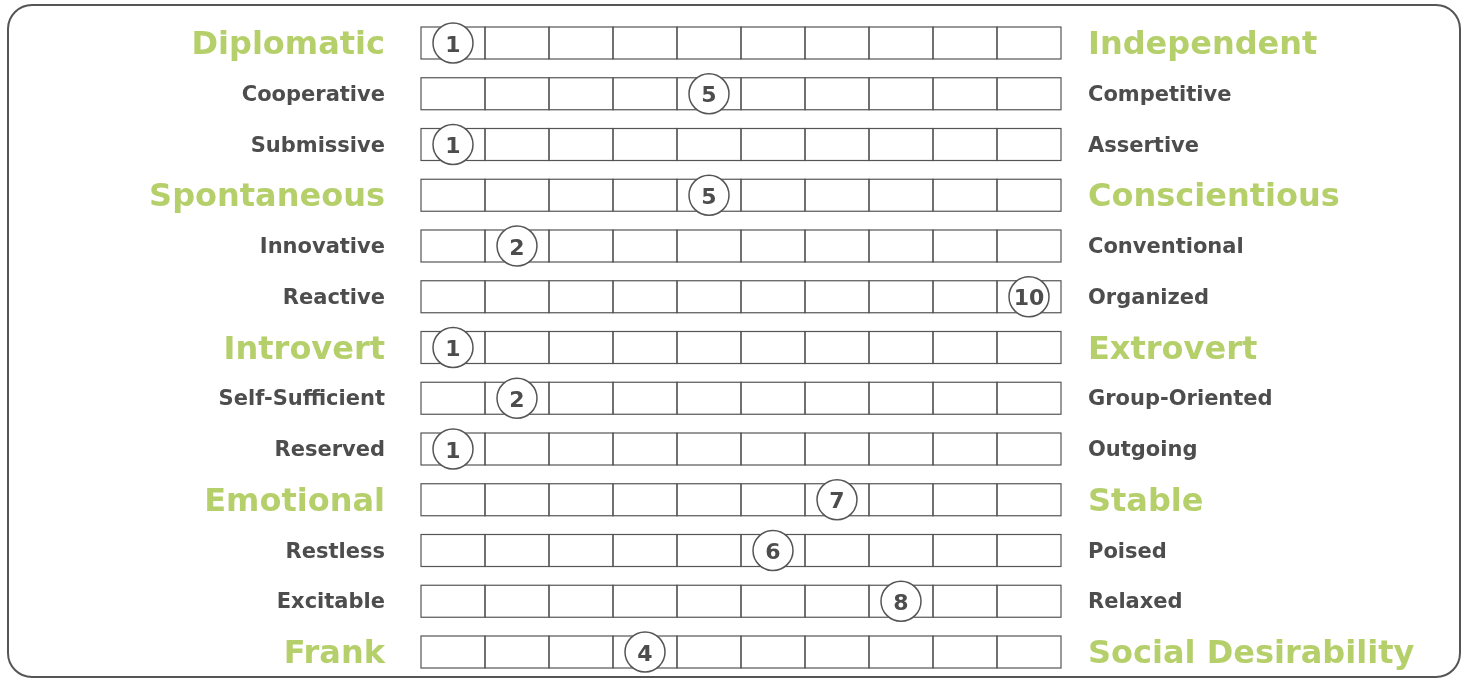 The image size is (1468, 679). Describe the element at coordinates (1135, 601) in the screenshot. I see `category-label: Relaxed` at that location.